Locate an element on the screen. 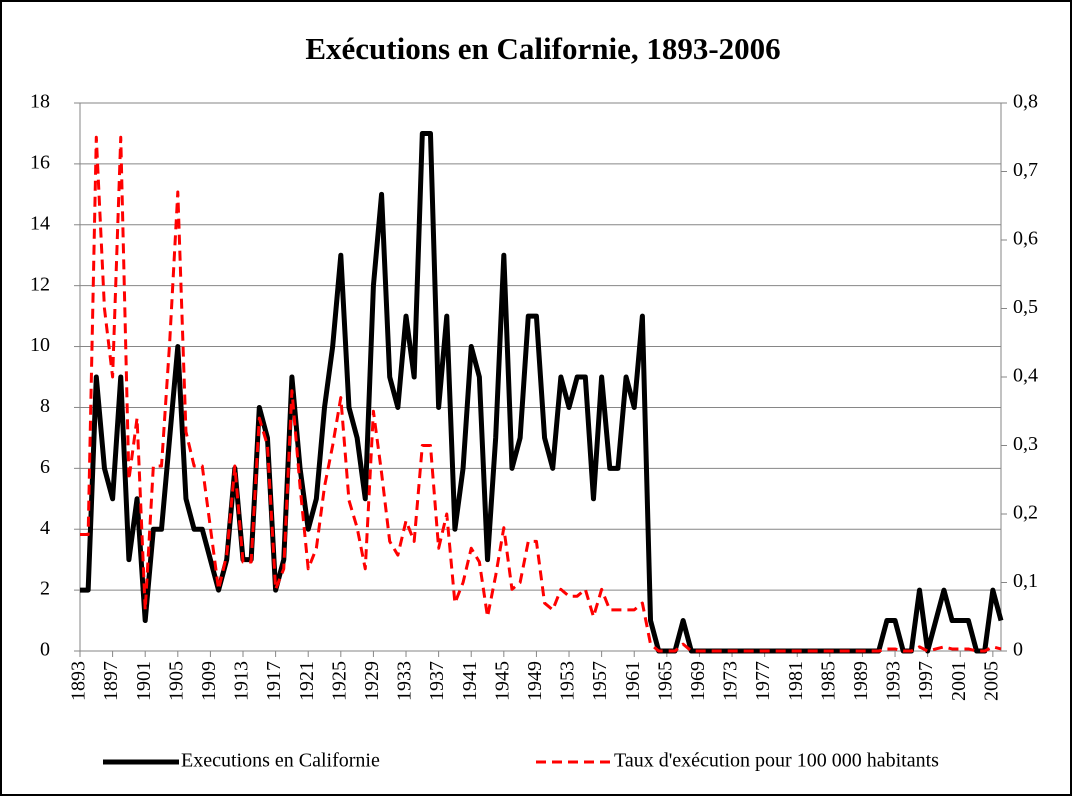 The width and height of the screenshot is (1072, 796). chart-title: Exécutions en Californie, 1893-2006 is located at coordinates (542, 48).